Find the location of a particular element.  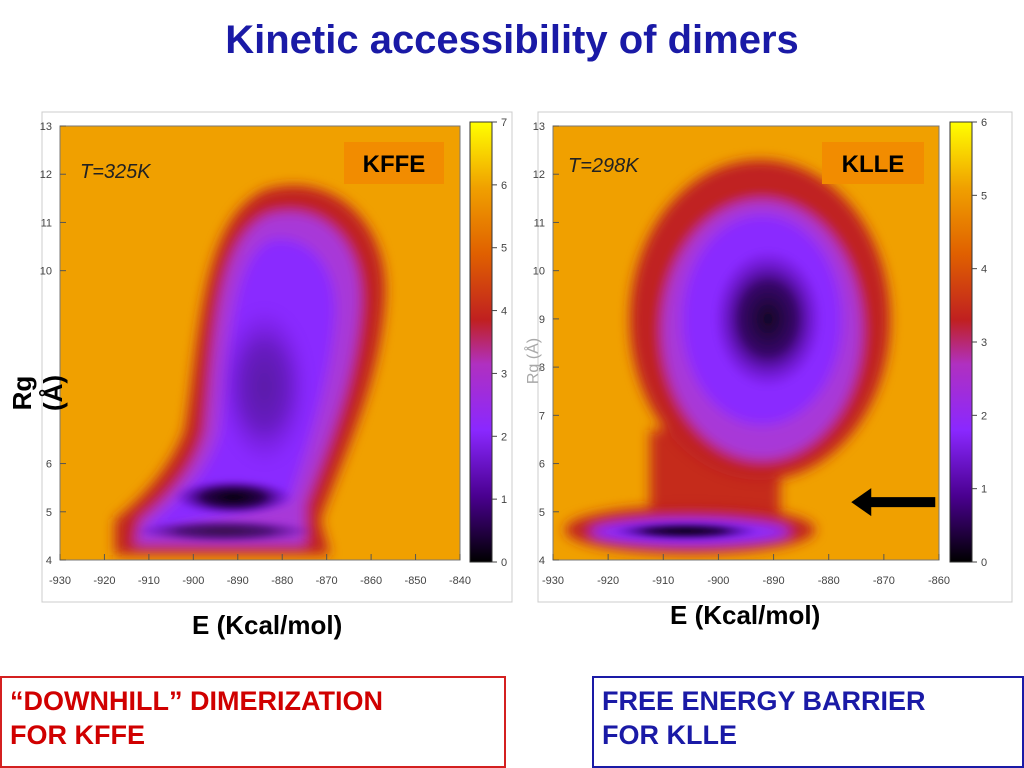

kffe-label: KFFE is located at coordinates (394, 164).